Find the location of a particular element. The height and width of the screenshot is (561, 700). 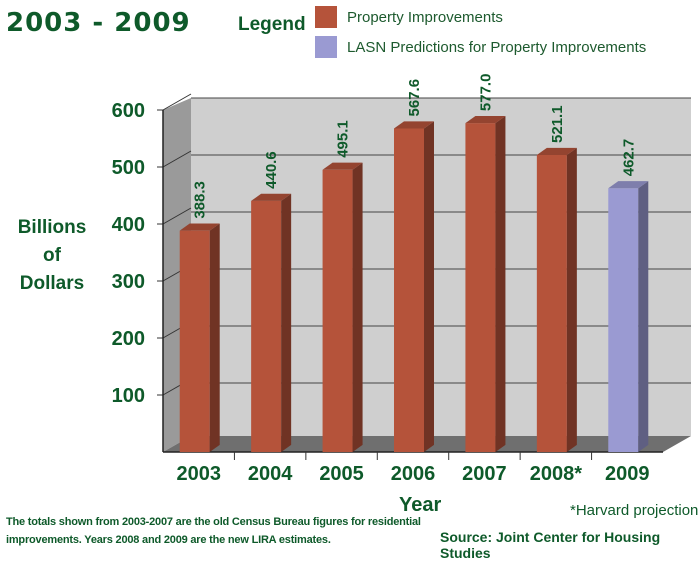

y-tick-label: 500 is located at coordinates (128, 168).